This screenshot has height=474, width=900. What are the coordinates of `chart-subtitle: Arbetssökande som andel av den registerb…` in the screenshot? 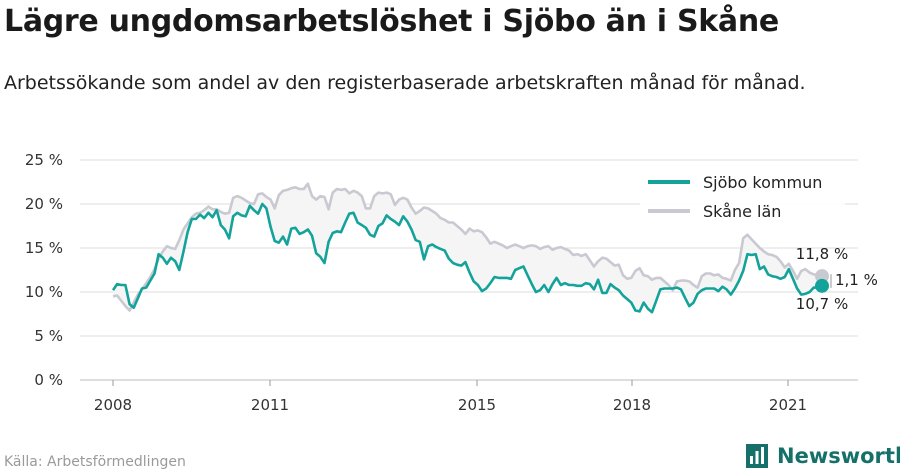 It's located at (405, 83).